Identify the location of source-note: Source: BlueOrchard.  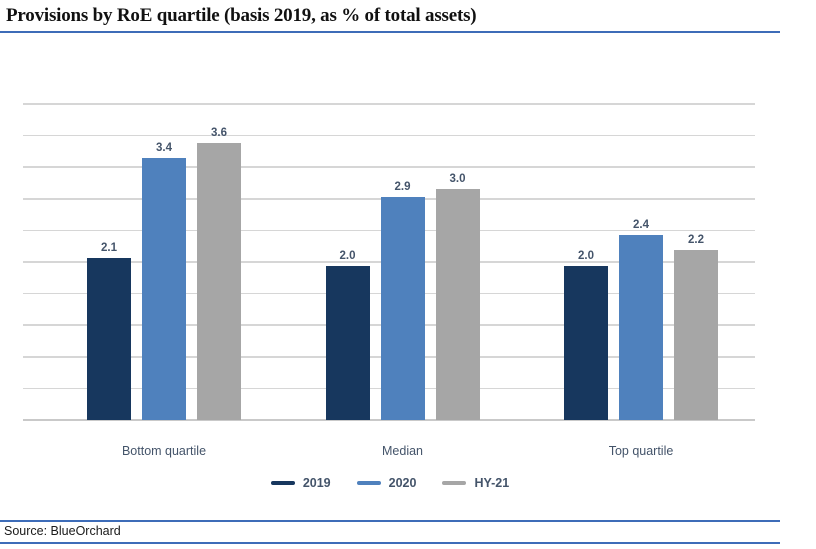
(62, 531).